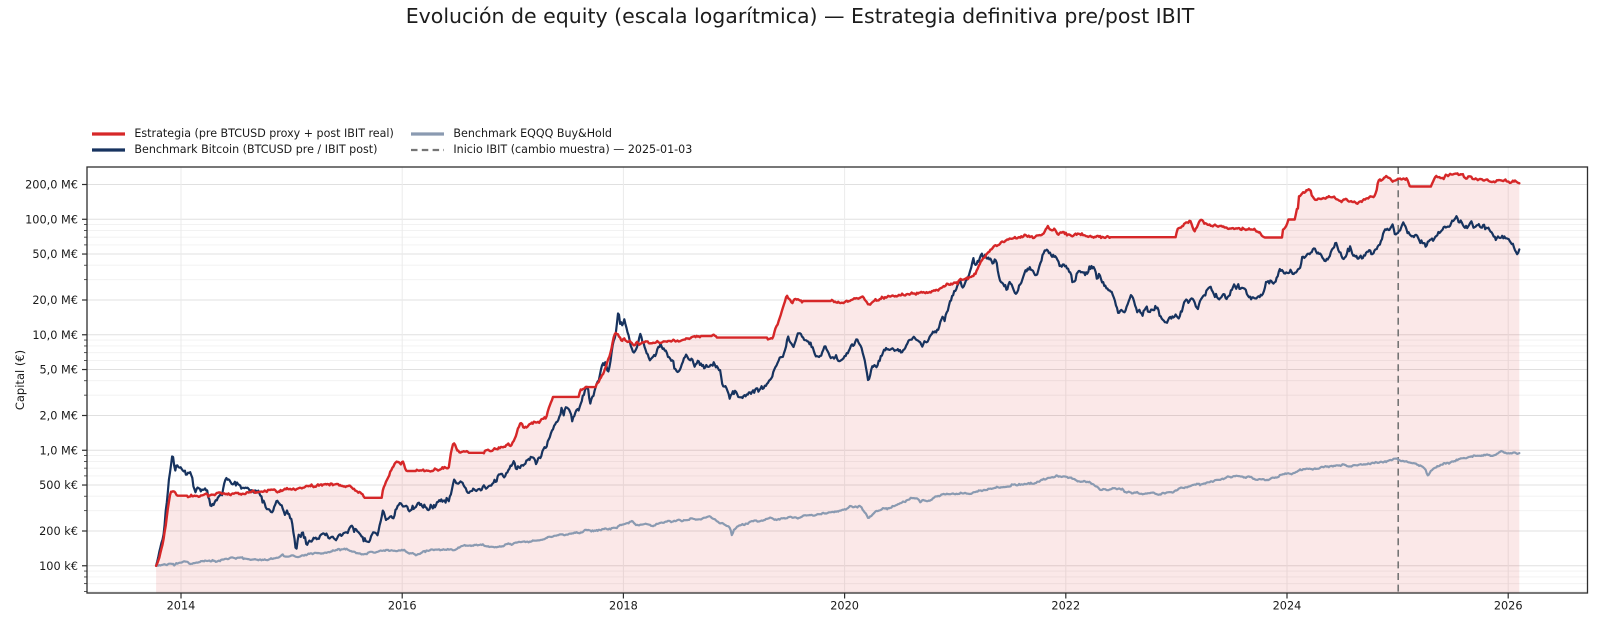 The height and width of the screenshot is (624, 1600). What do you see at coordinates (51, 219) in the screenshot?
I see `y-tick-label: 100,0 M€` at bounding box center [51, 219].